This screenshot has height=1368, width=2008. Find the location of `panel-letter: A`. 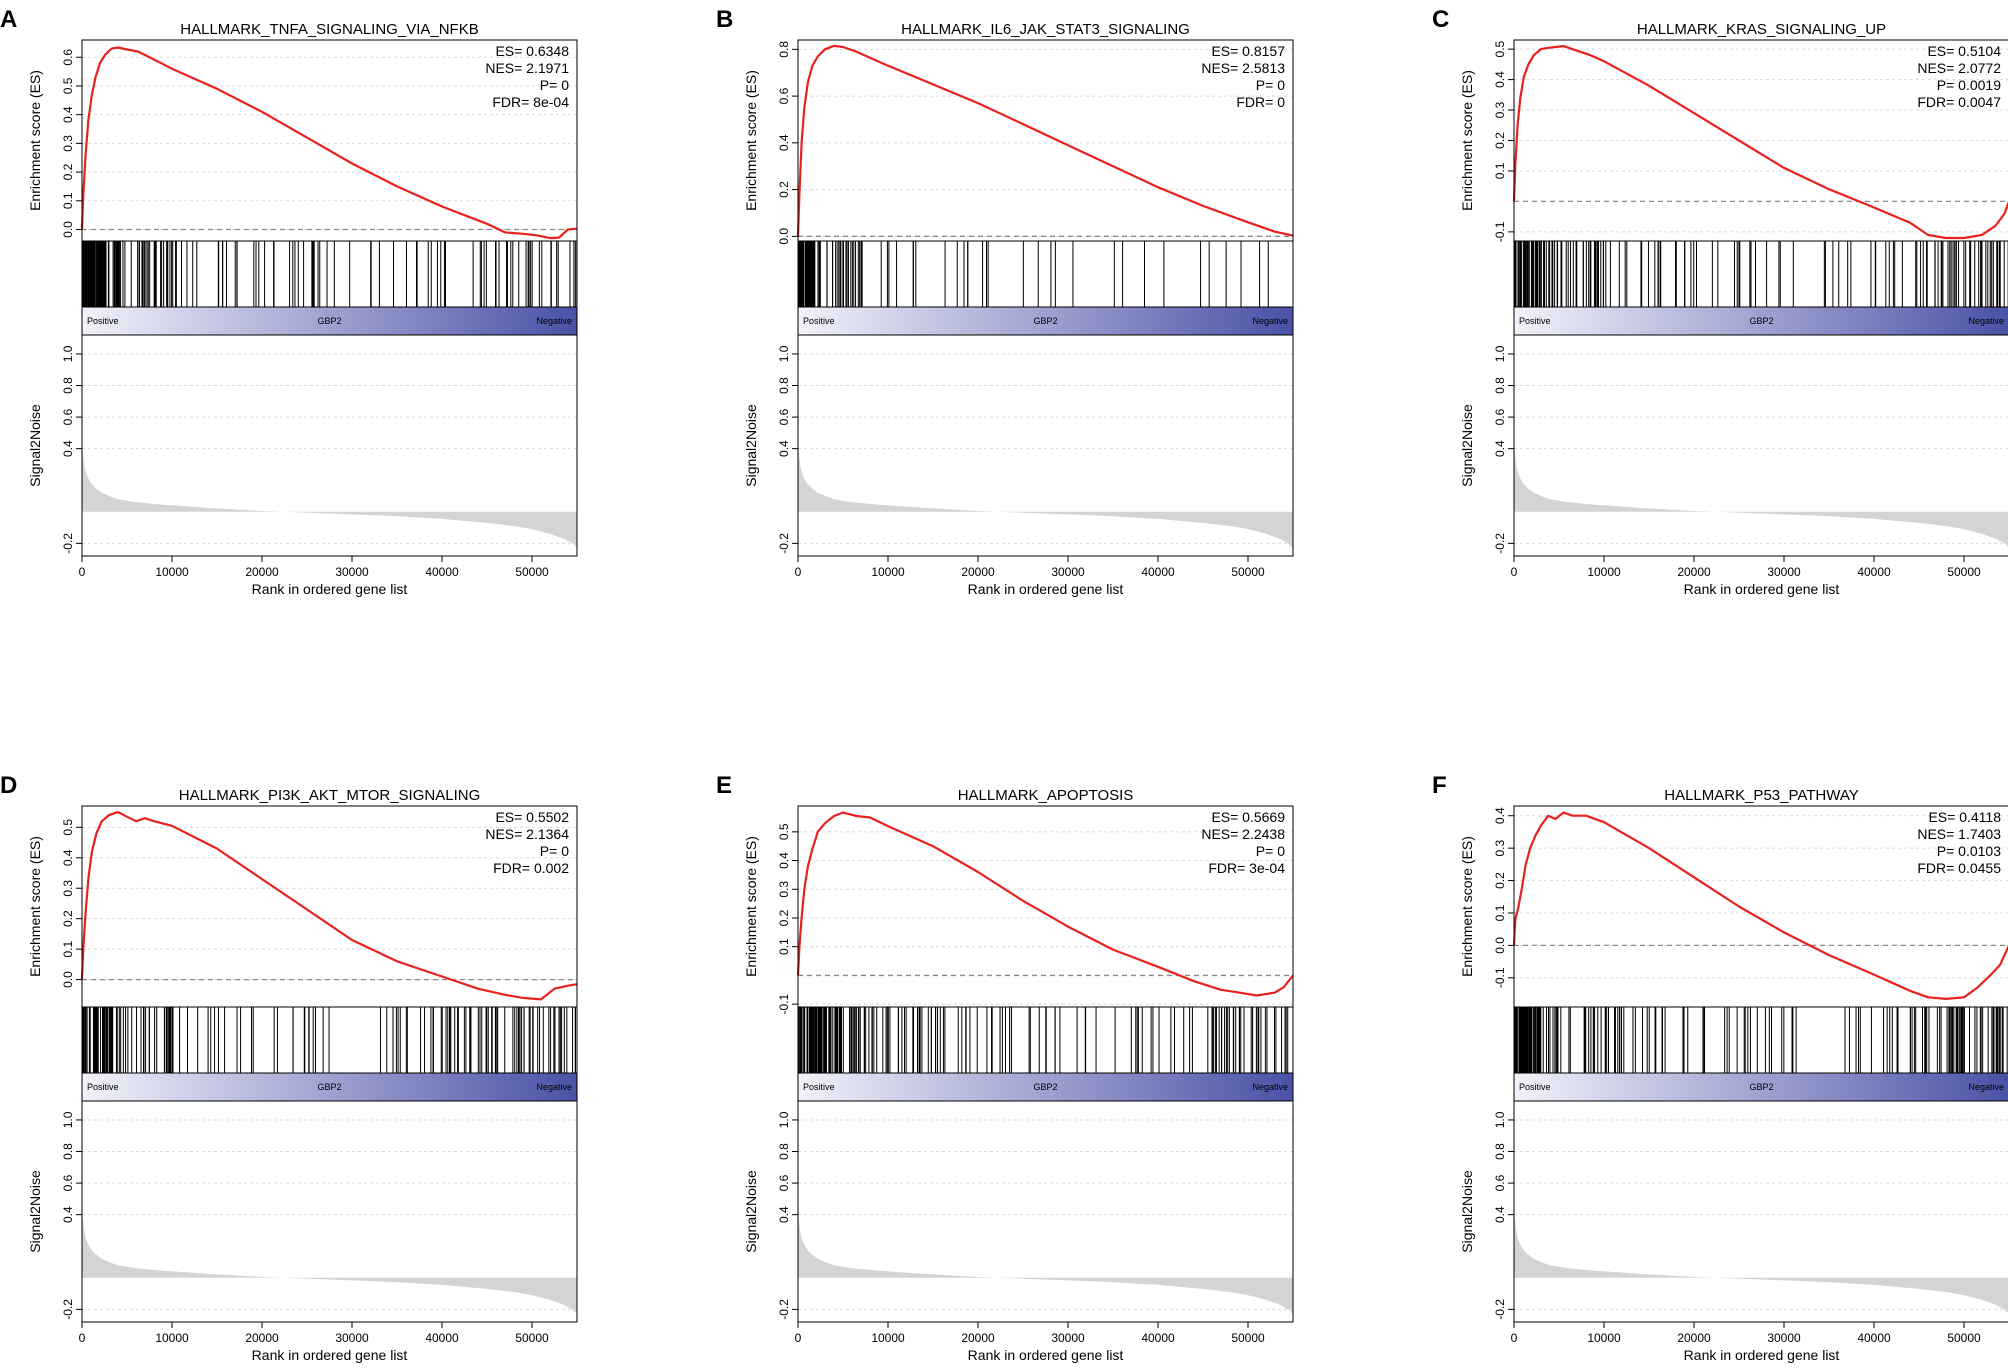

panel-letter: A is located at coordinates (8, 19).